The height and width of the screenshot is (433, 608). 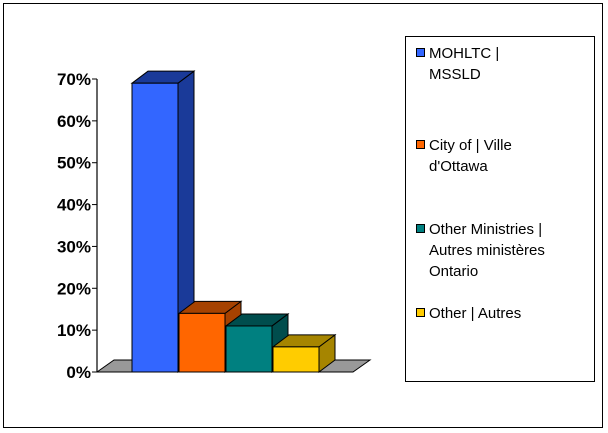 I want to click on y-tick-label: 0%, so click(x=78, y=372).